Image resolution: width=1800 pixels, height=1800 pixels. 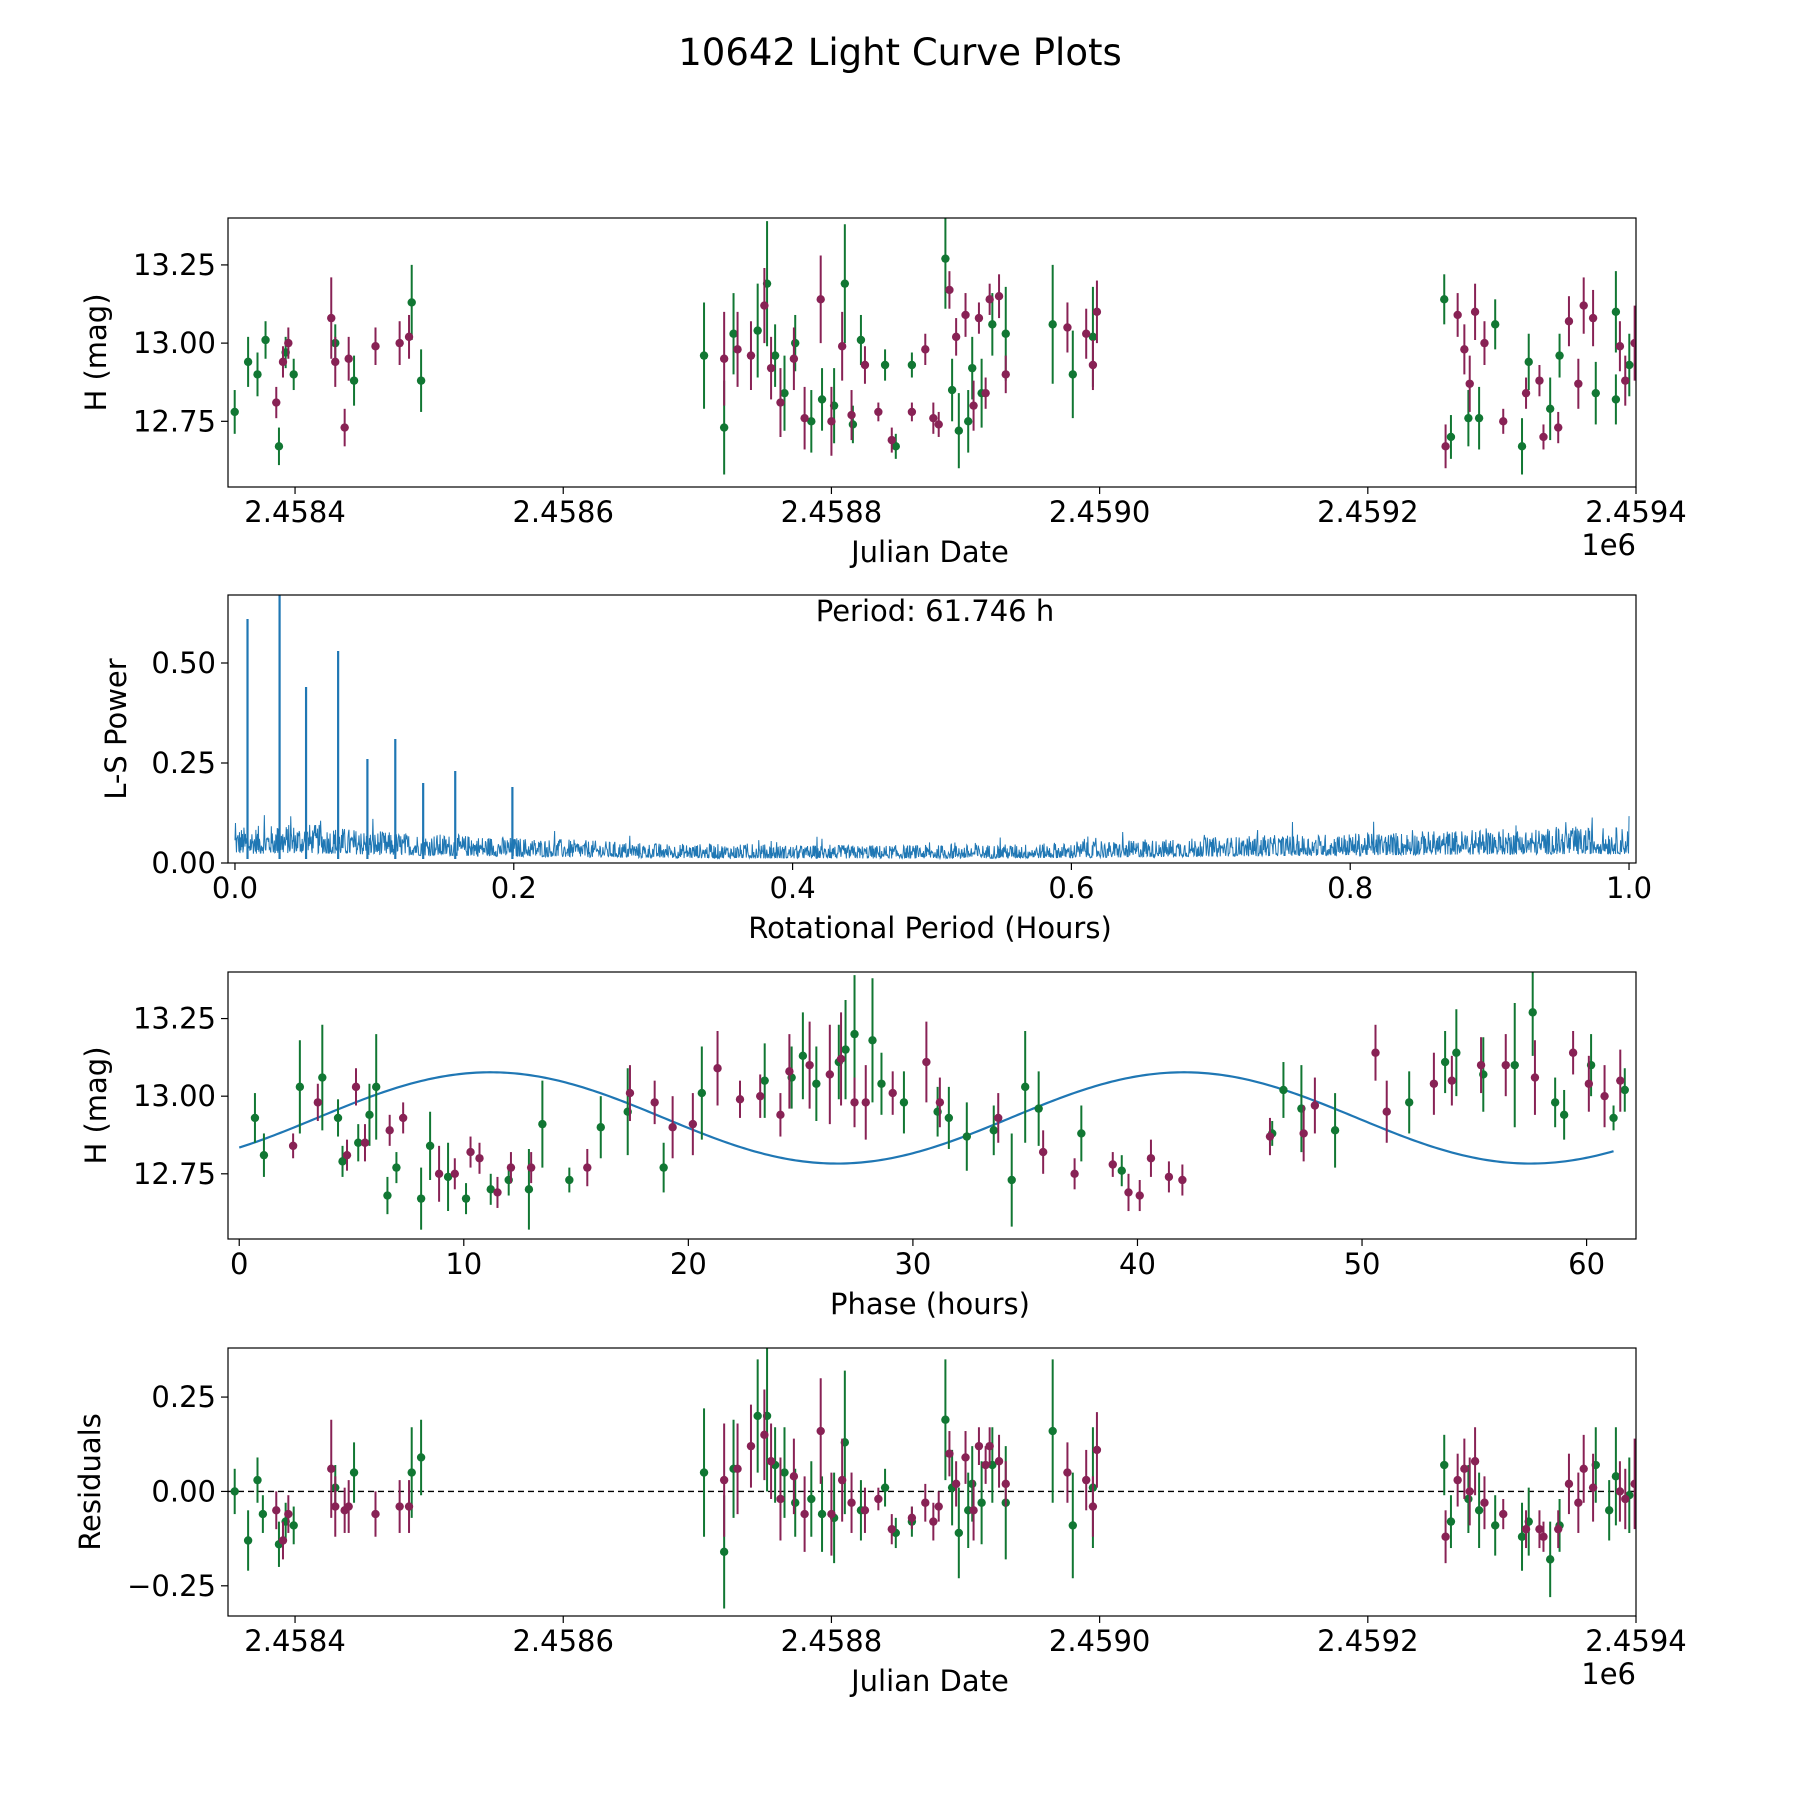 What do you see at coordinates (174, 1174) in the screenshot?
I see `y-tick-label: 12.75` at bounding box center [174, 1174].